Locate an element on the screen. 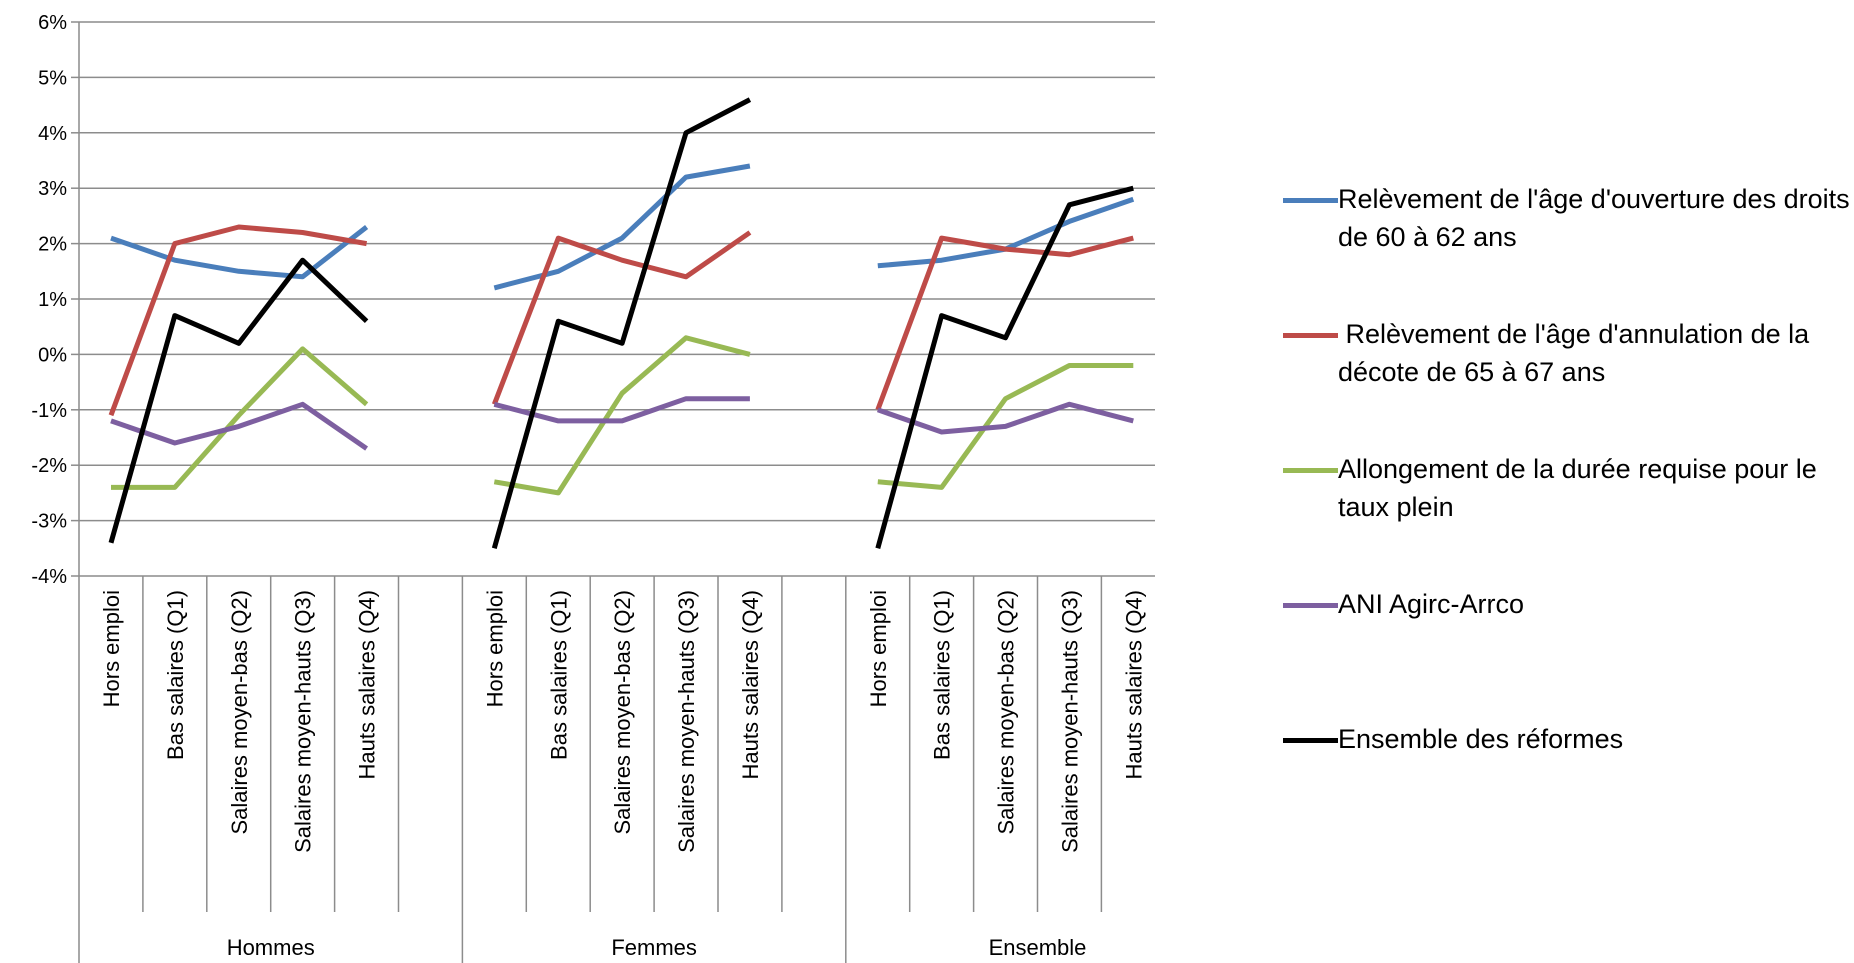  y-tick-label: 4% is located at coordinates (52, 134).